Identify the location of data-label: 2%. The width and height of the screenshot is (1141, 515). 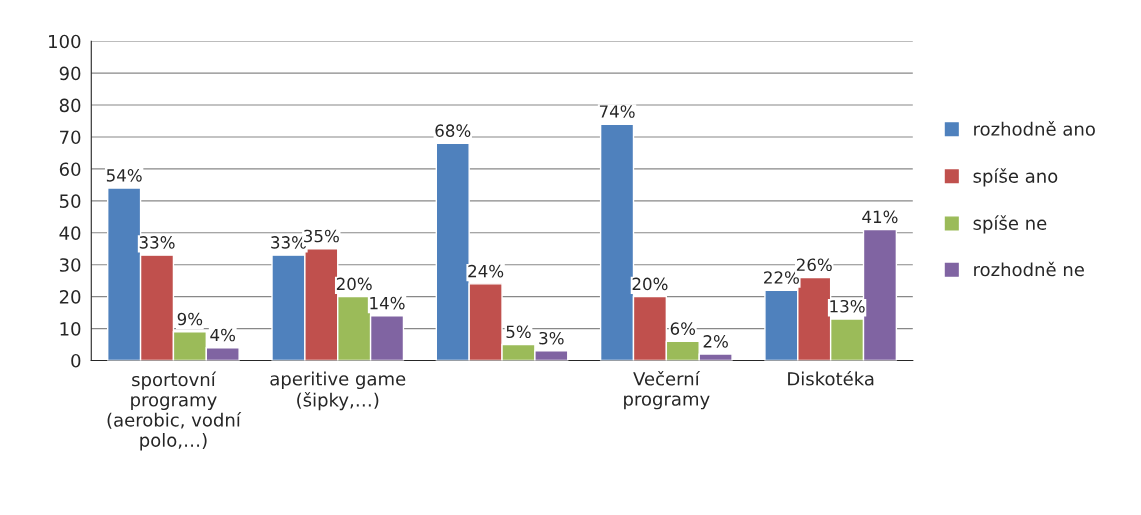
(715, 341).